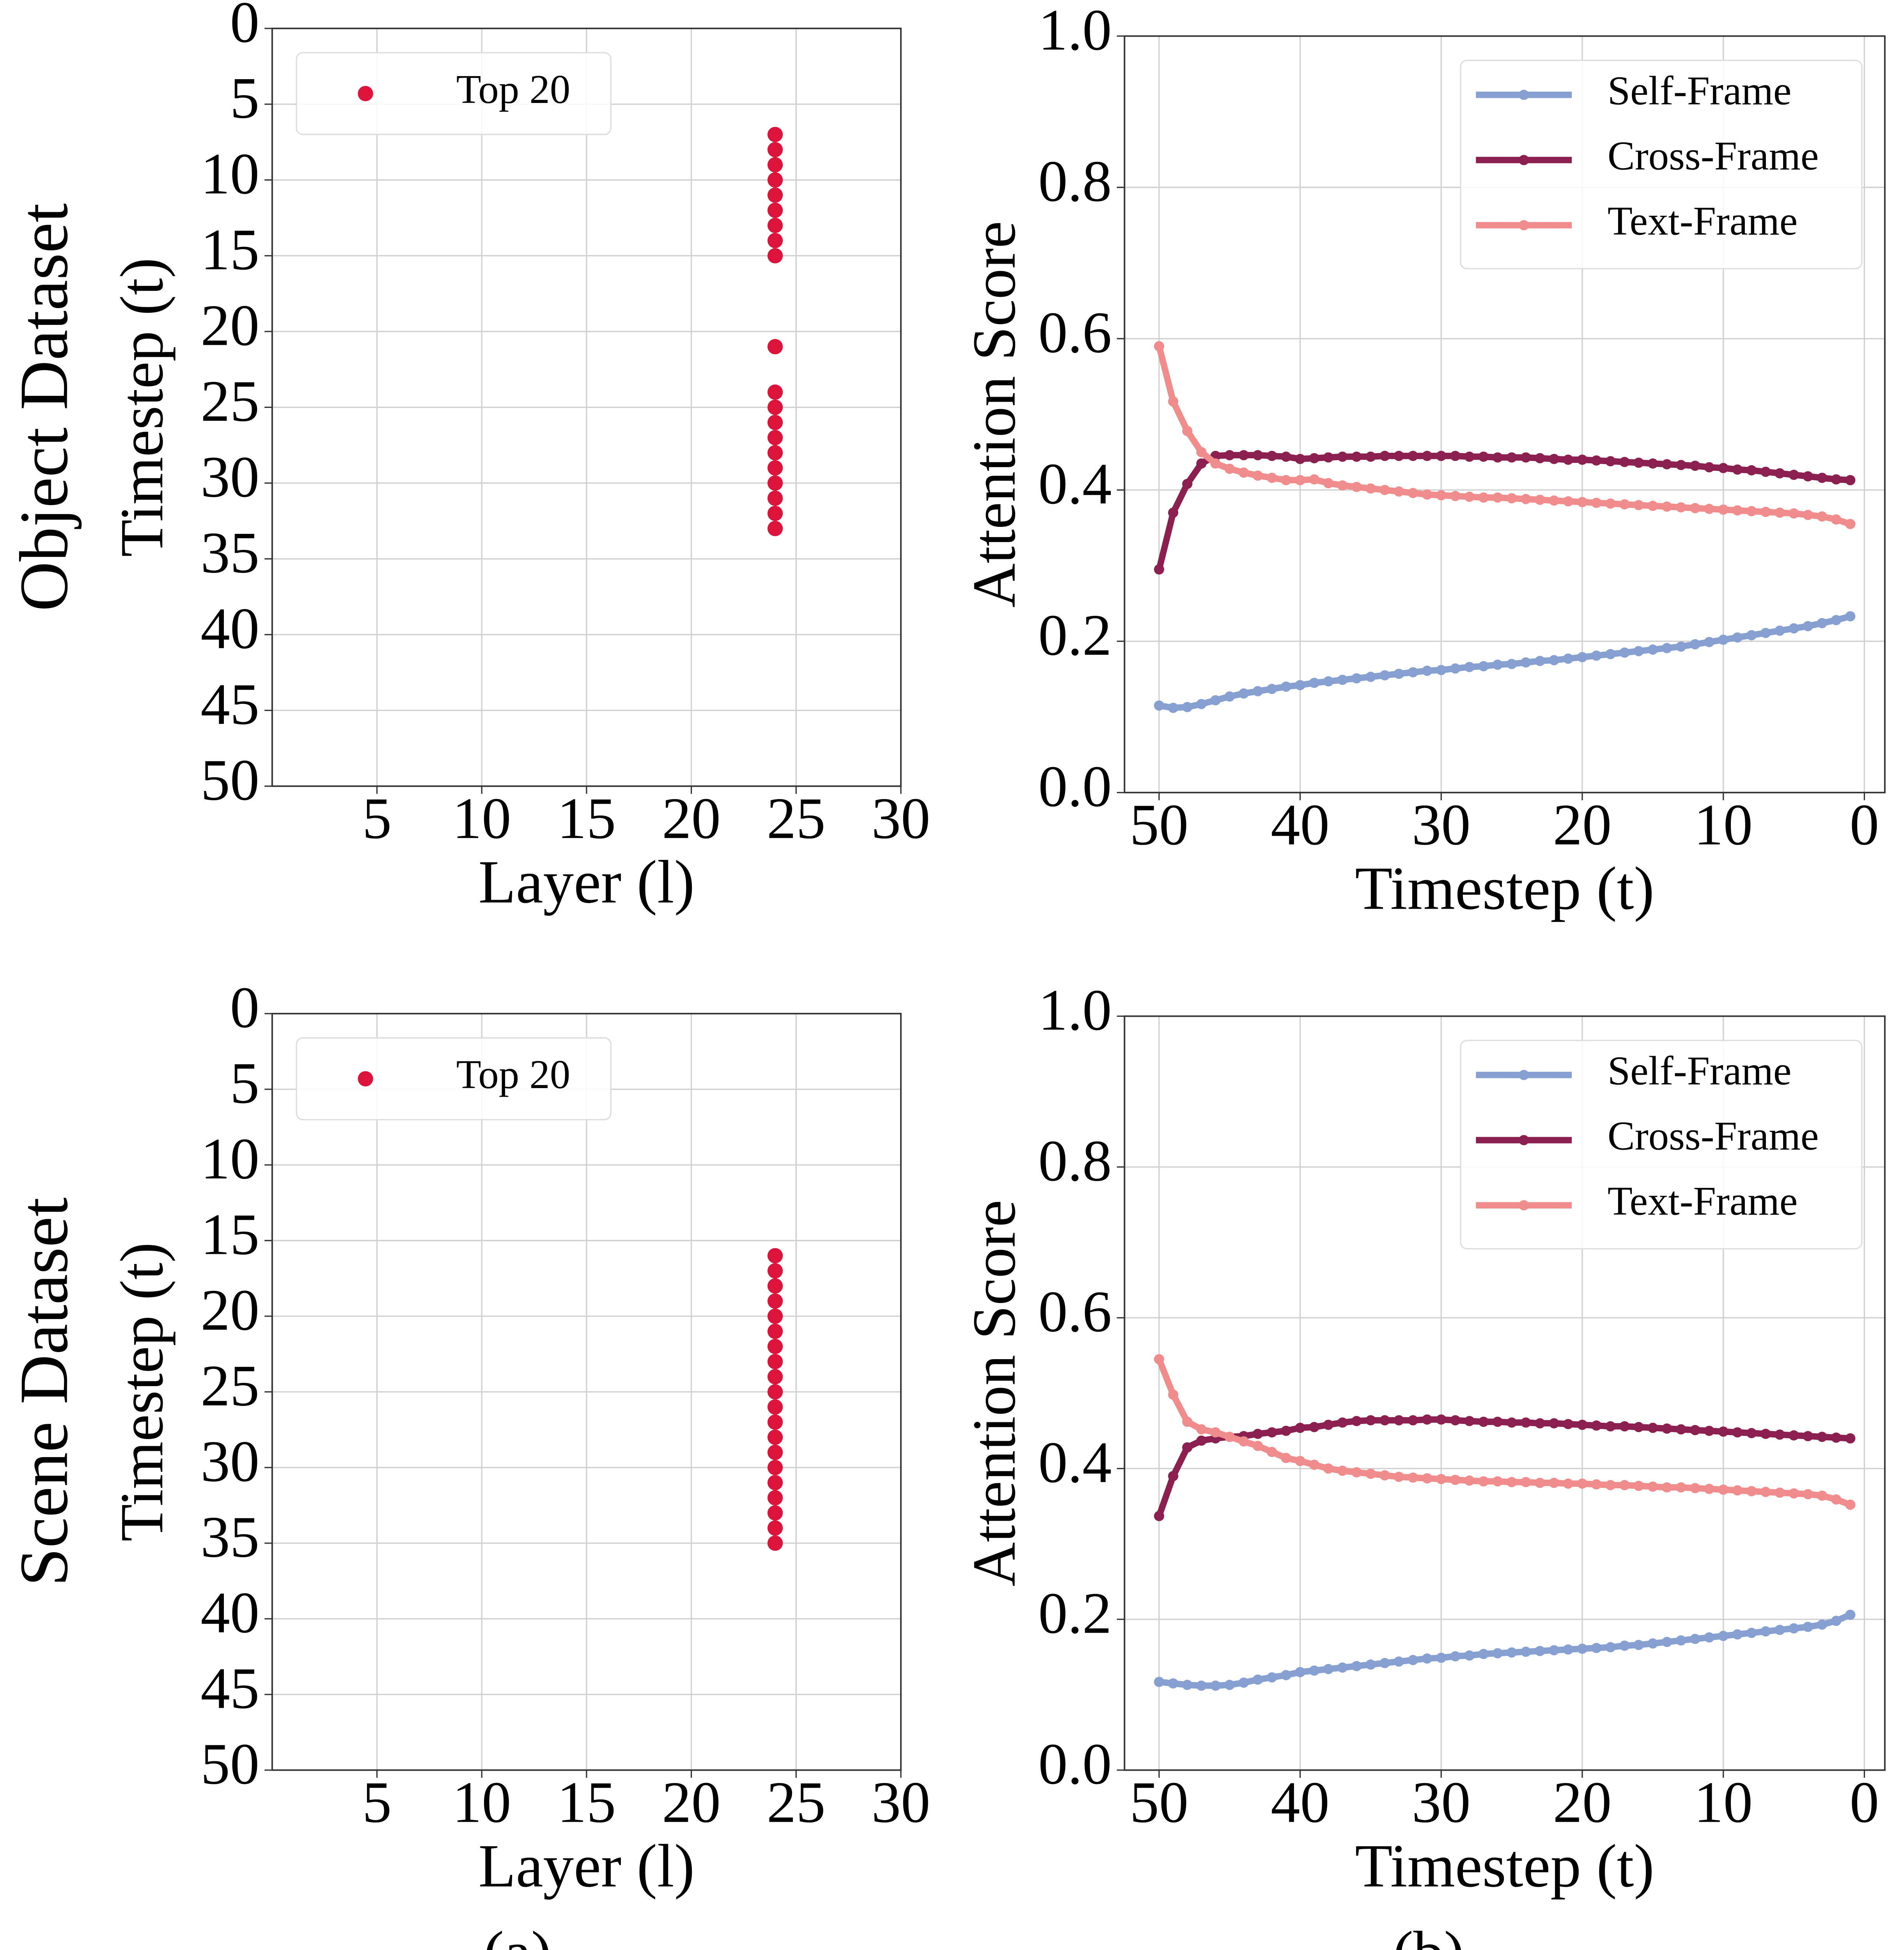  What do you see at coordinates (454, 1079) in the screenshot?
I see `legend-box` at bounding box center [454, 1079].